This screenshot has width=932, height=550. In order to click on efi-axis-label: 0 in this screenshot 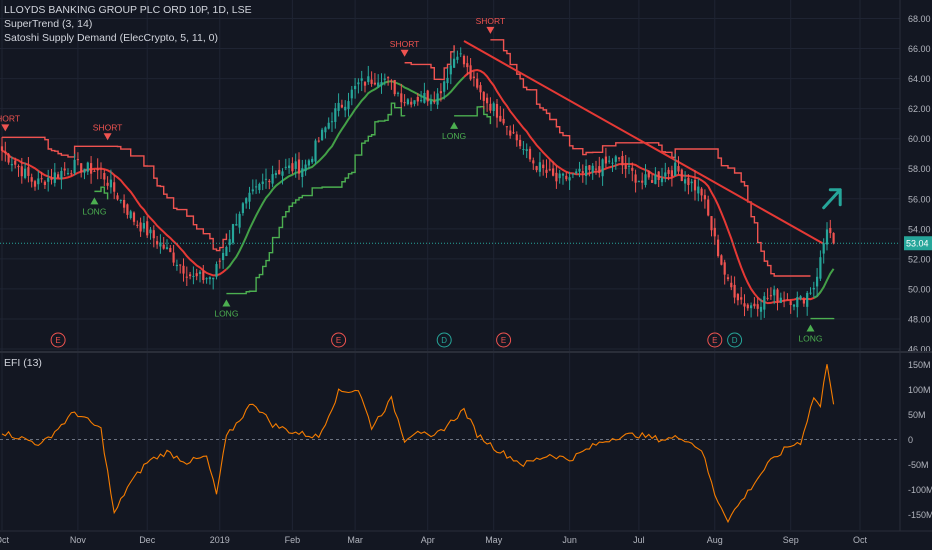, I will do `click(910, 440)`.